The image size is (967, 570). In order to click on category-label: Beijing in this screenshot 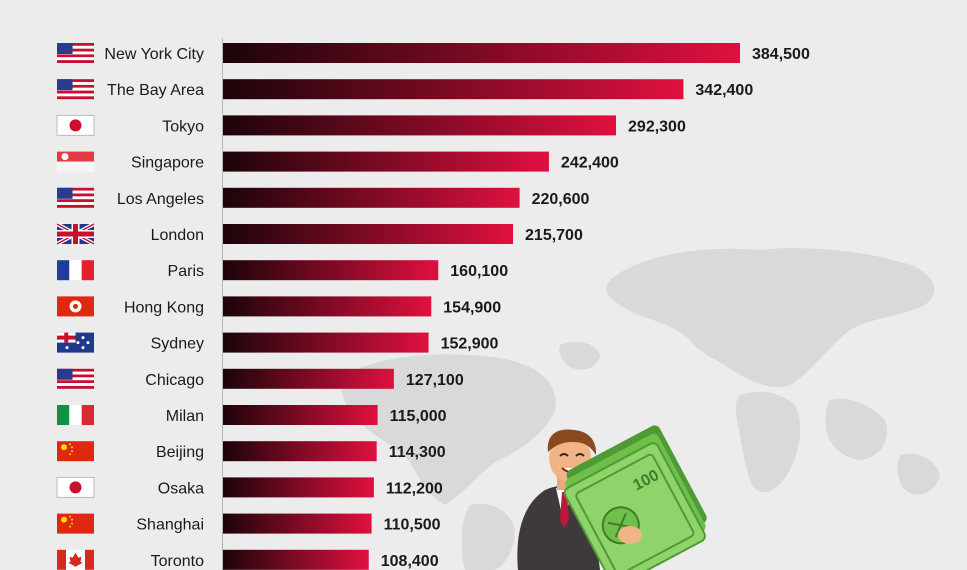, I will do `click(180, 452)`.